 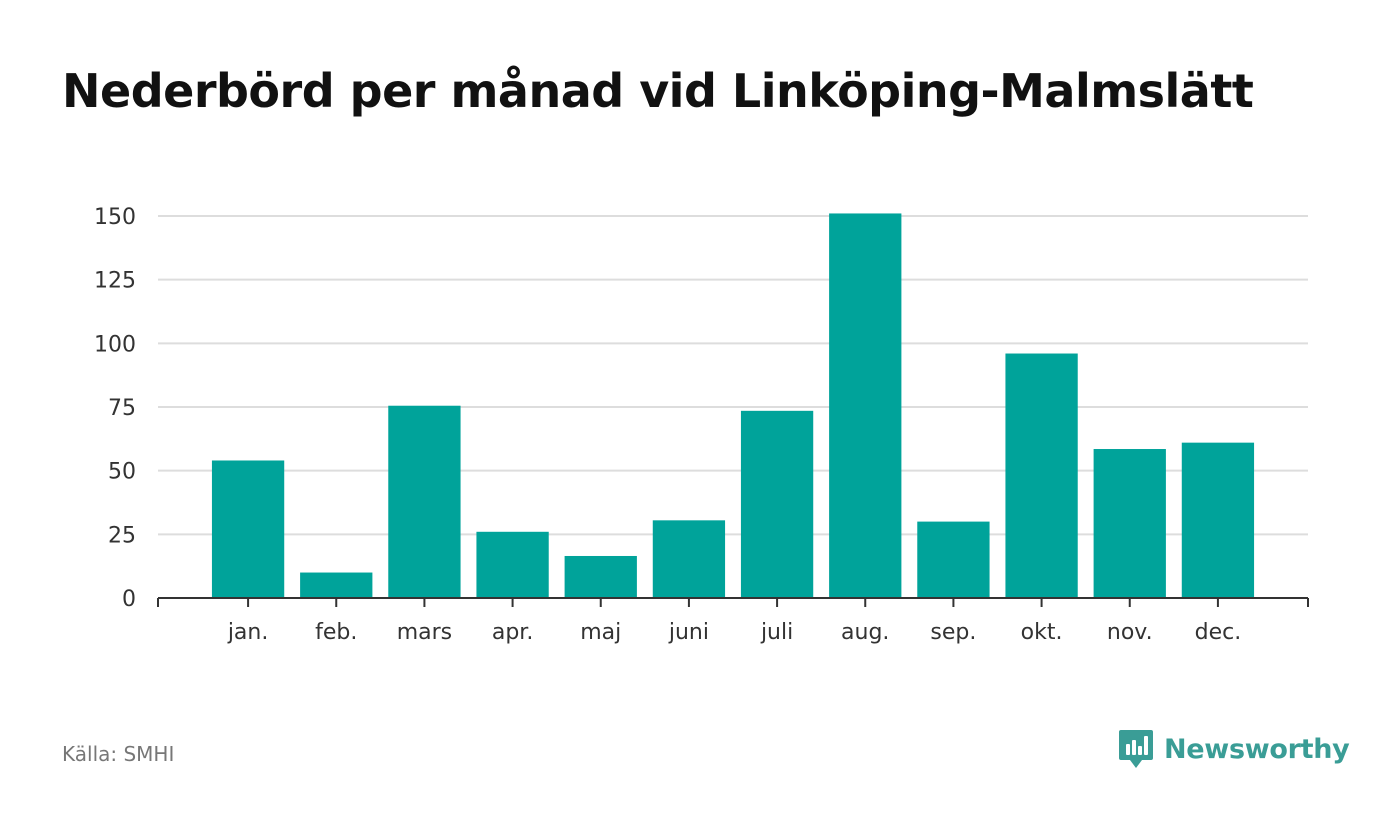 I want to click on x-tick-label: nov., so click(x=1130, y=632).